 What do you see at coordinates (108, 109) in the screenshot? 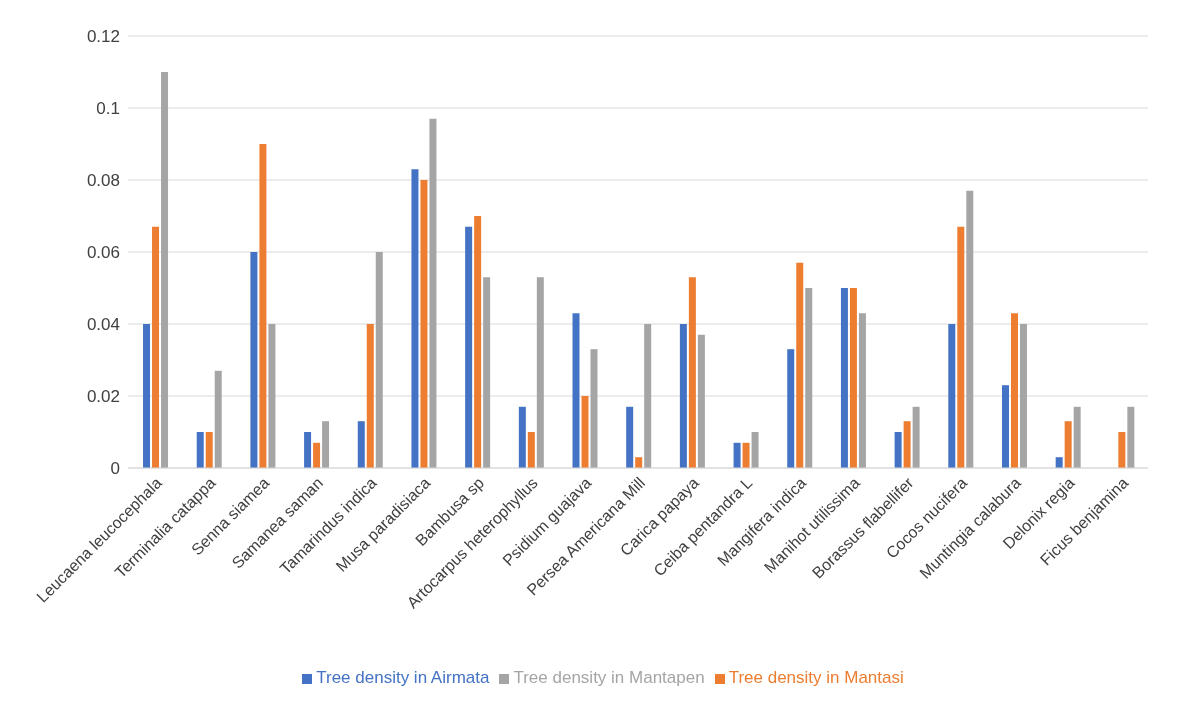
I see `y-tick-label: 0.1` at bounding box center [108, 109].